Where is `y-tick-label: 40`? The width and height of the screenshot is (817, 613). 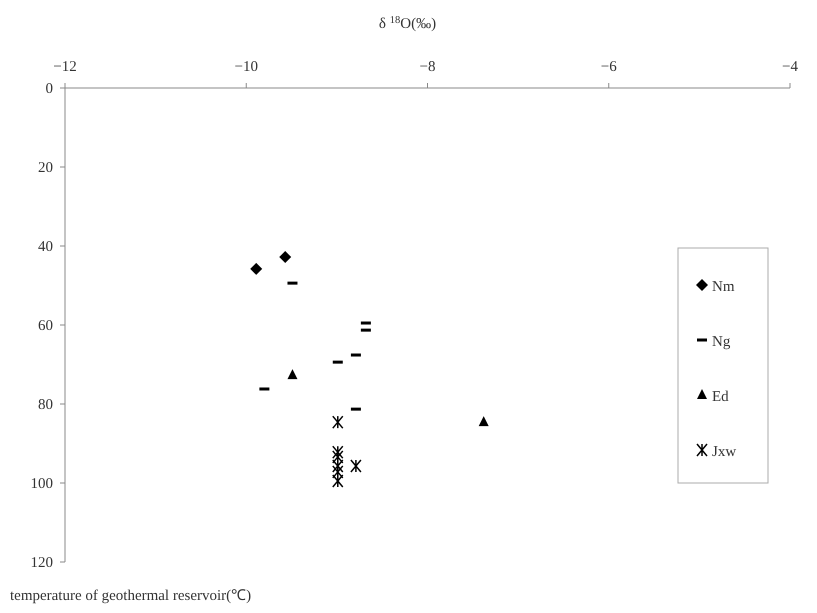 y-tick-label: 40 is located at coordinates (45, 247).